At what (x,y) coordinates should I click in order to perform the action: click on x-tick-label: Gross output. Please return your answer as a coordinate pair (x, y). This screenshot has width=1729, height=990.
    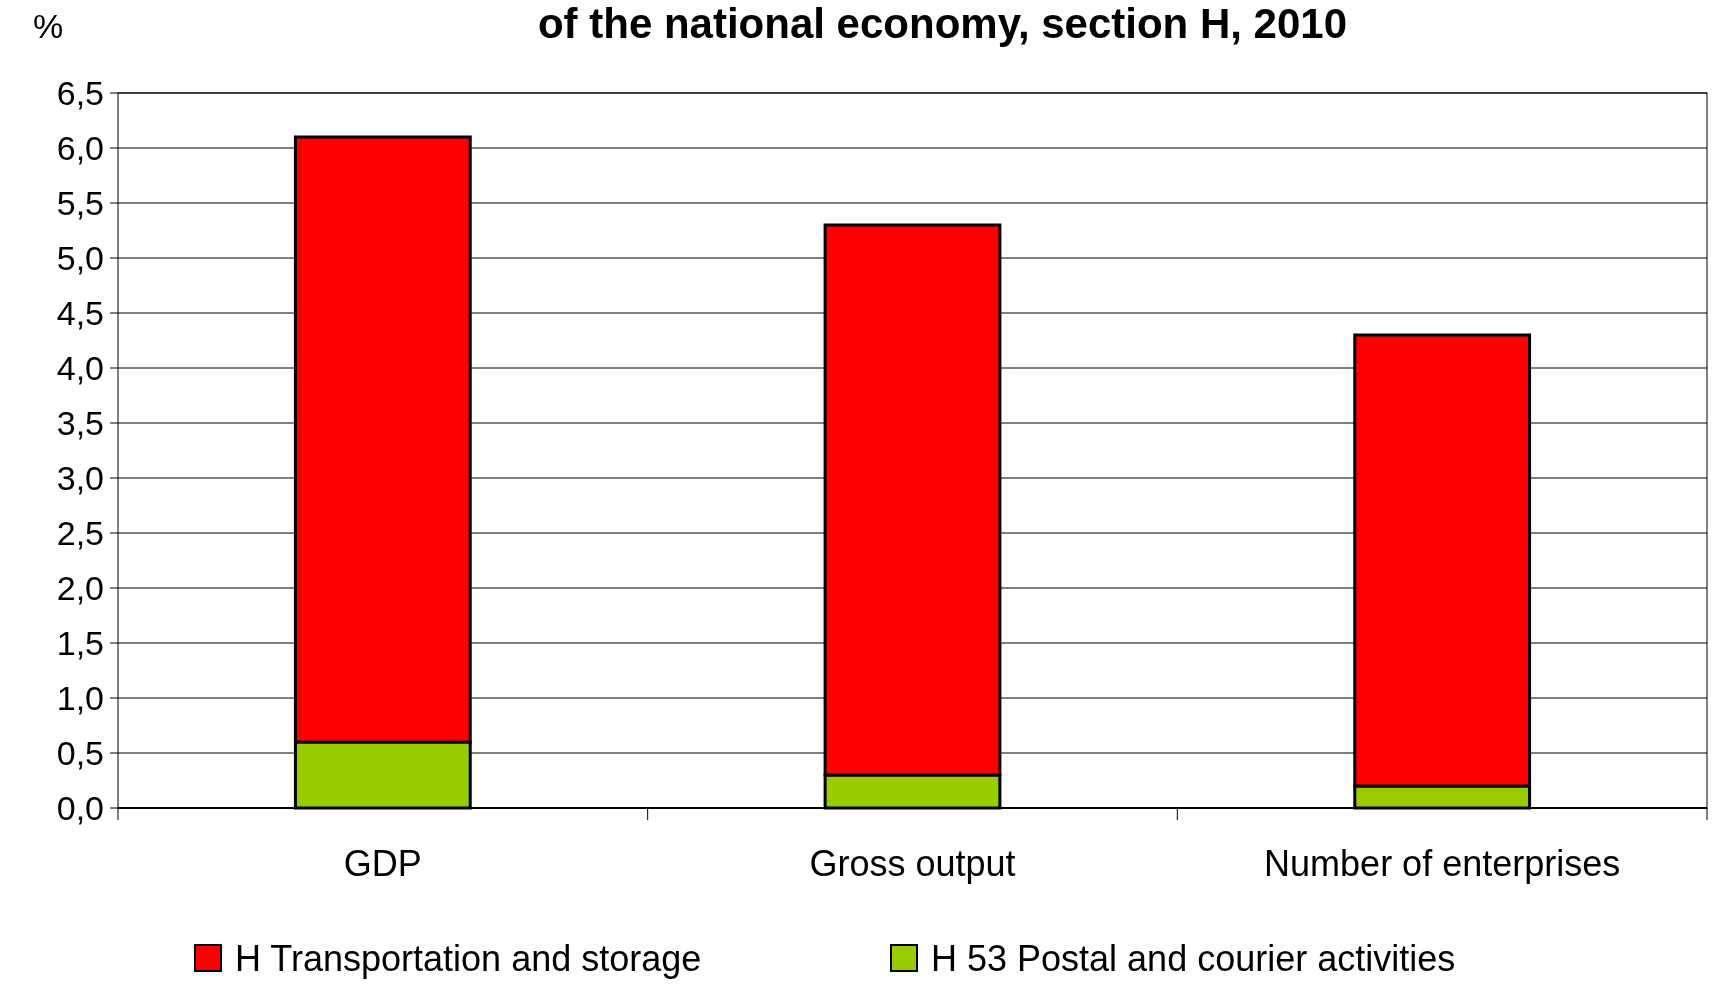
    Looking at the image, I should click on (912, 863).